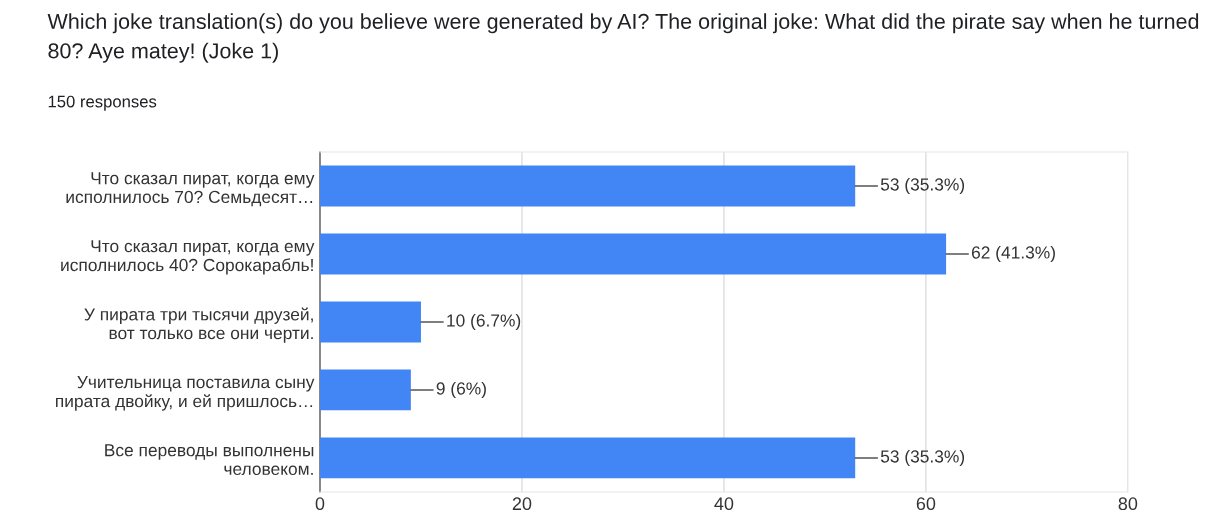  Describe the element at coordinates (1128, 504) in the screenshot. I see `x-tick-label: 80` at that location.